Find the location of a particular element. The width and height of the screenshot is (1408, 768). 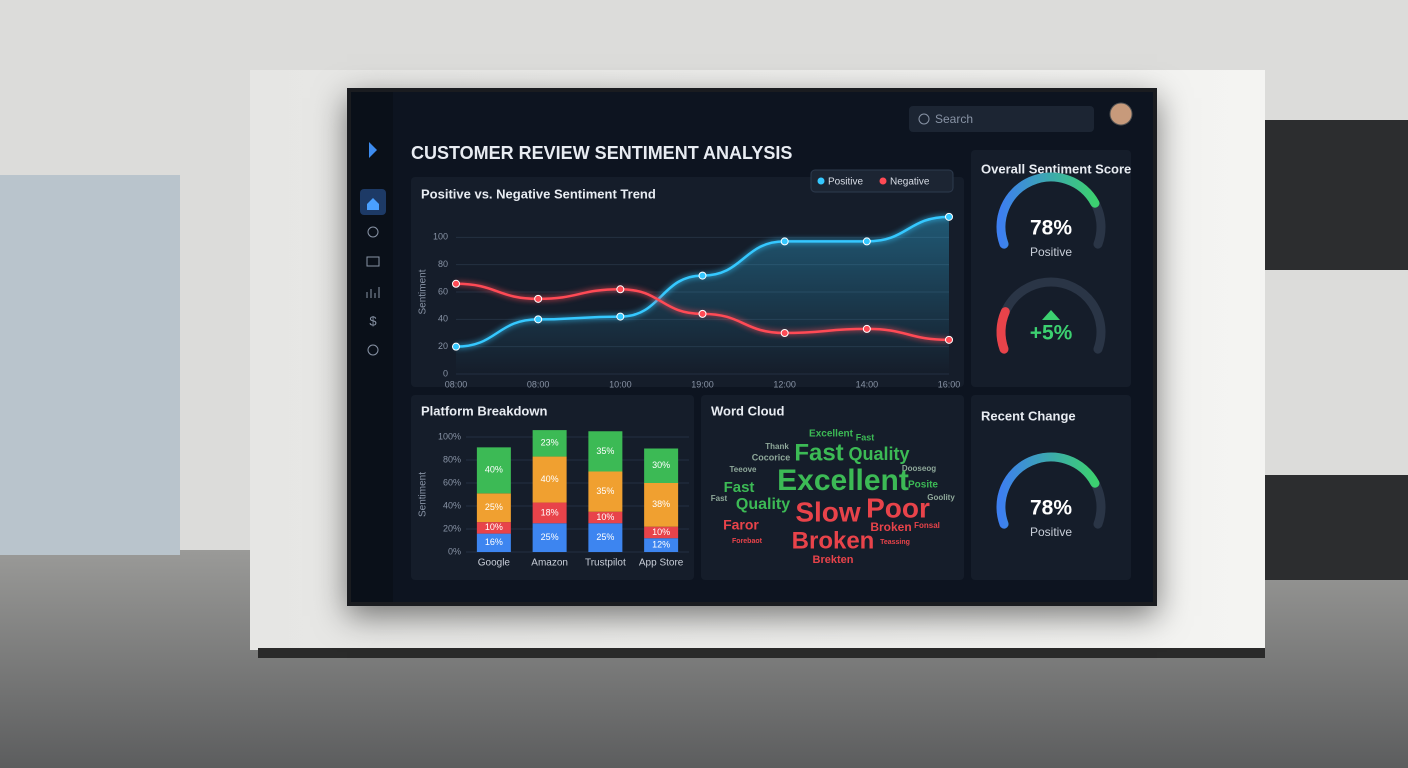

gauge-title: Overall Sentiment Score is located at coordinates (1056, 168).